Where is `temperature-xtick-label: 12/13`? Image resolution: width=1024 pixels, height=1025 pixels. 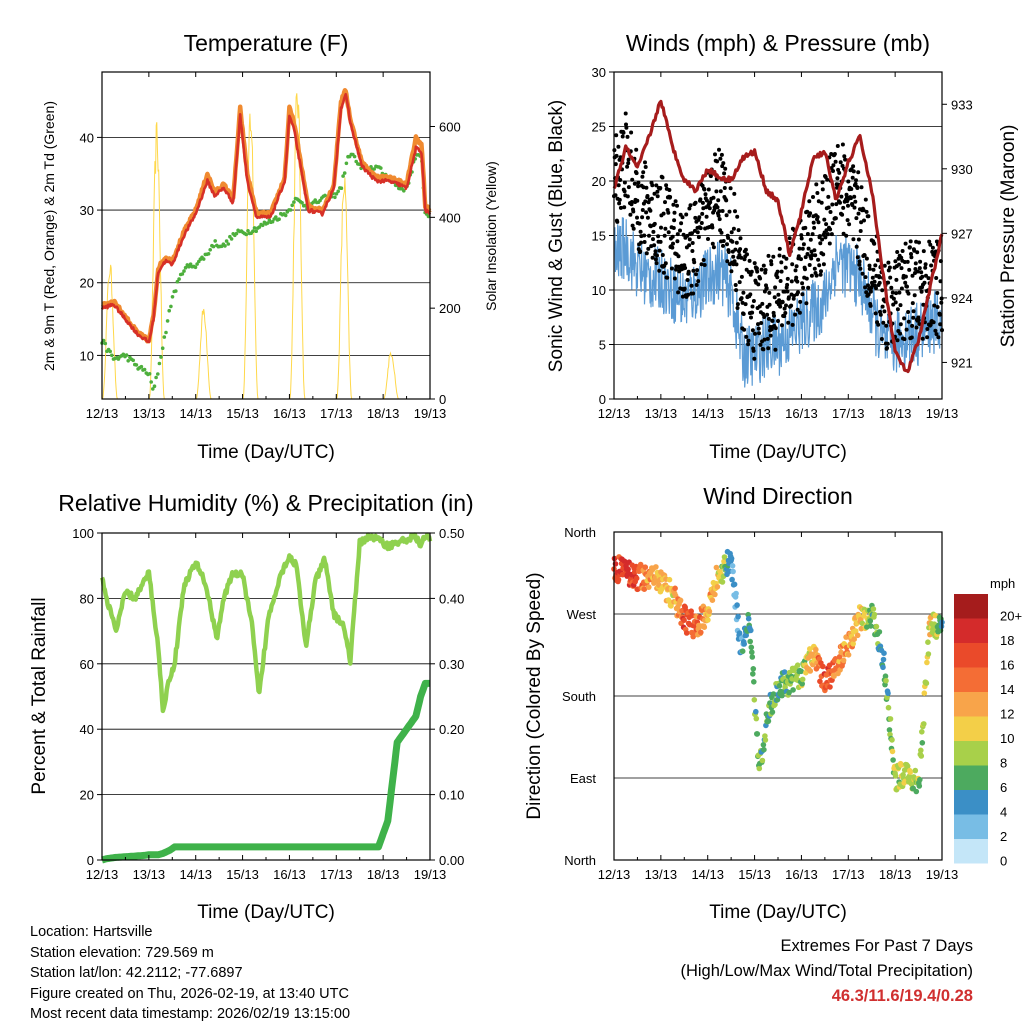
temperature-xtick-label: 12/13 is located at coordinates (102, 413).